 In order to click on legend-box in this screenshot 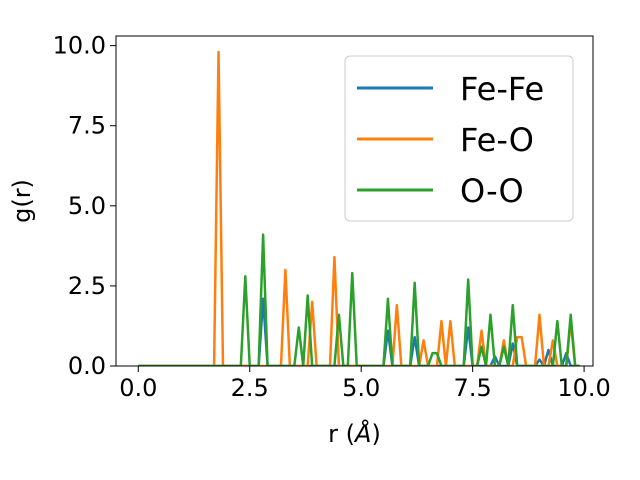, I will do `click(459, 138)`.